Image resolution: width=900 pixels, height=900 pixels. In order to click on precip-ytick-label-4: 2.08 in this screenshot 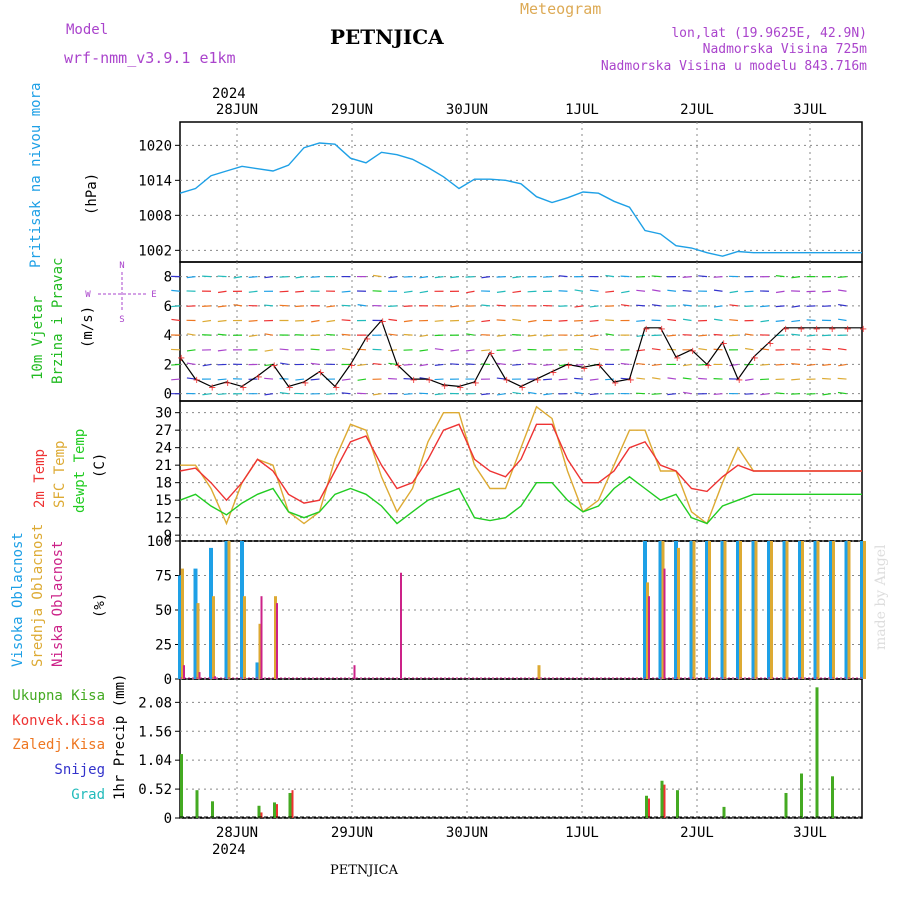, I will do `click(155, 703)`.